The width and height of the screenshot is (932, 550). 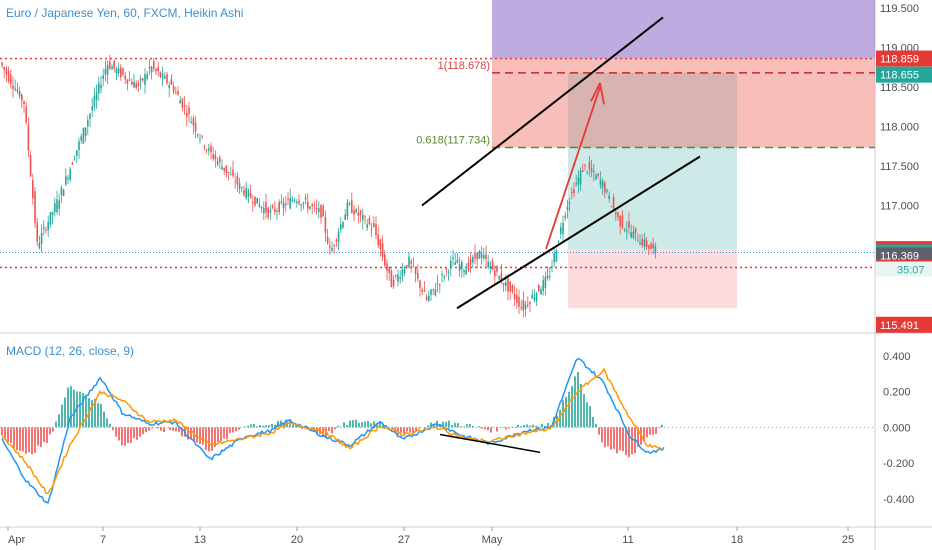 I want to click on macd-tick-label: 0.000, so click(x=897, y=428).